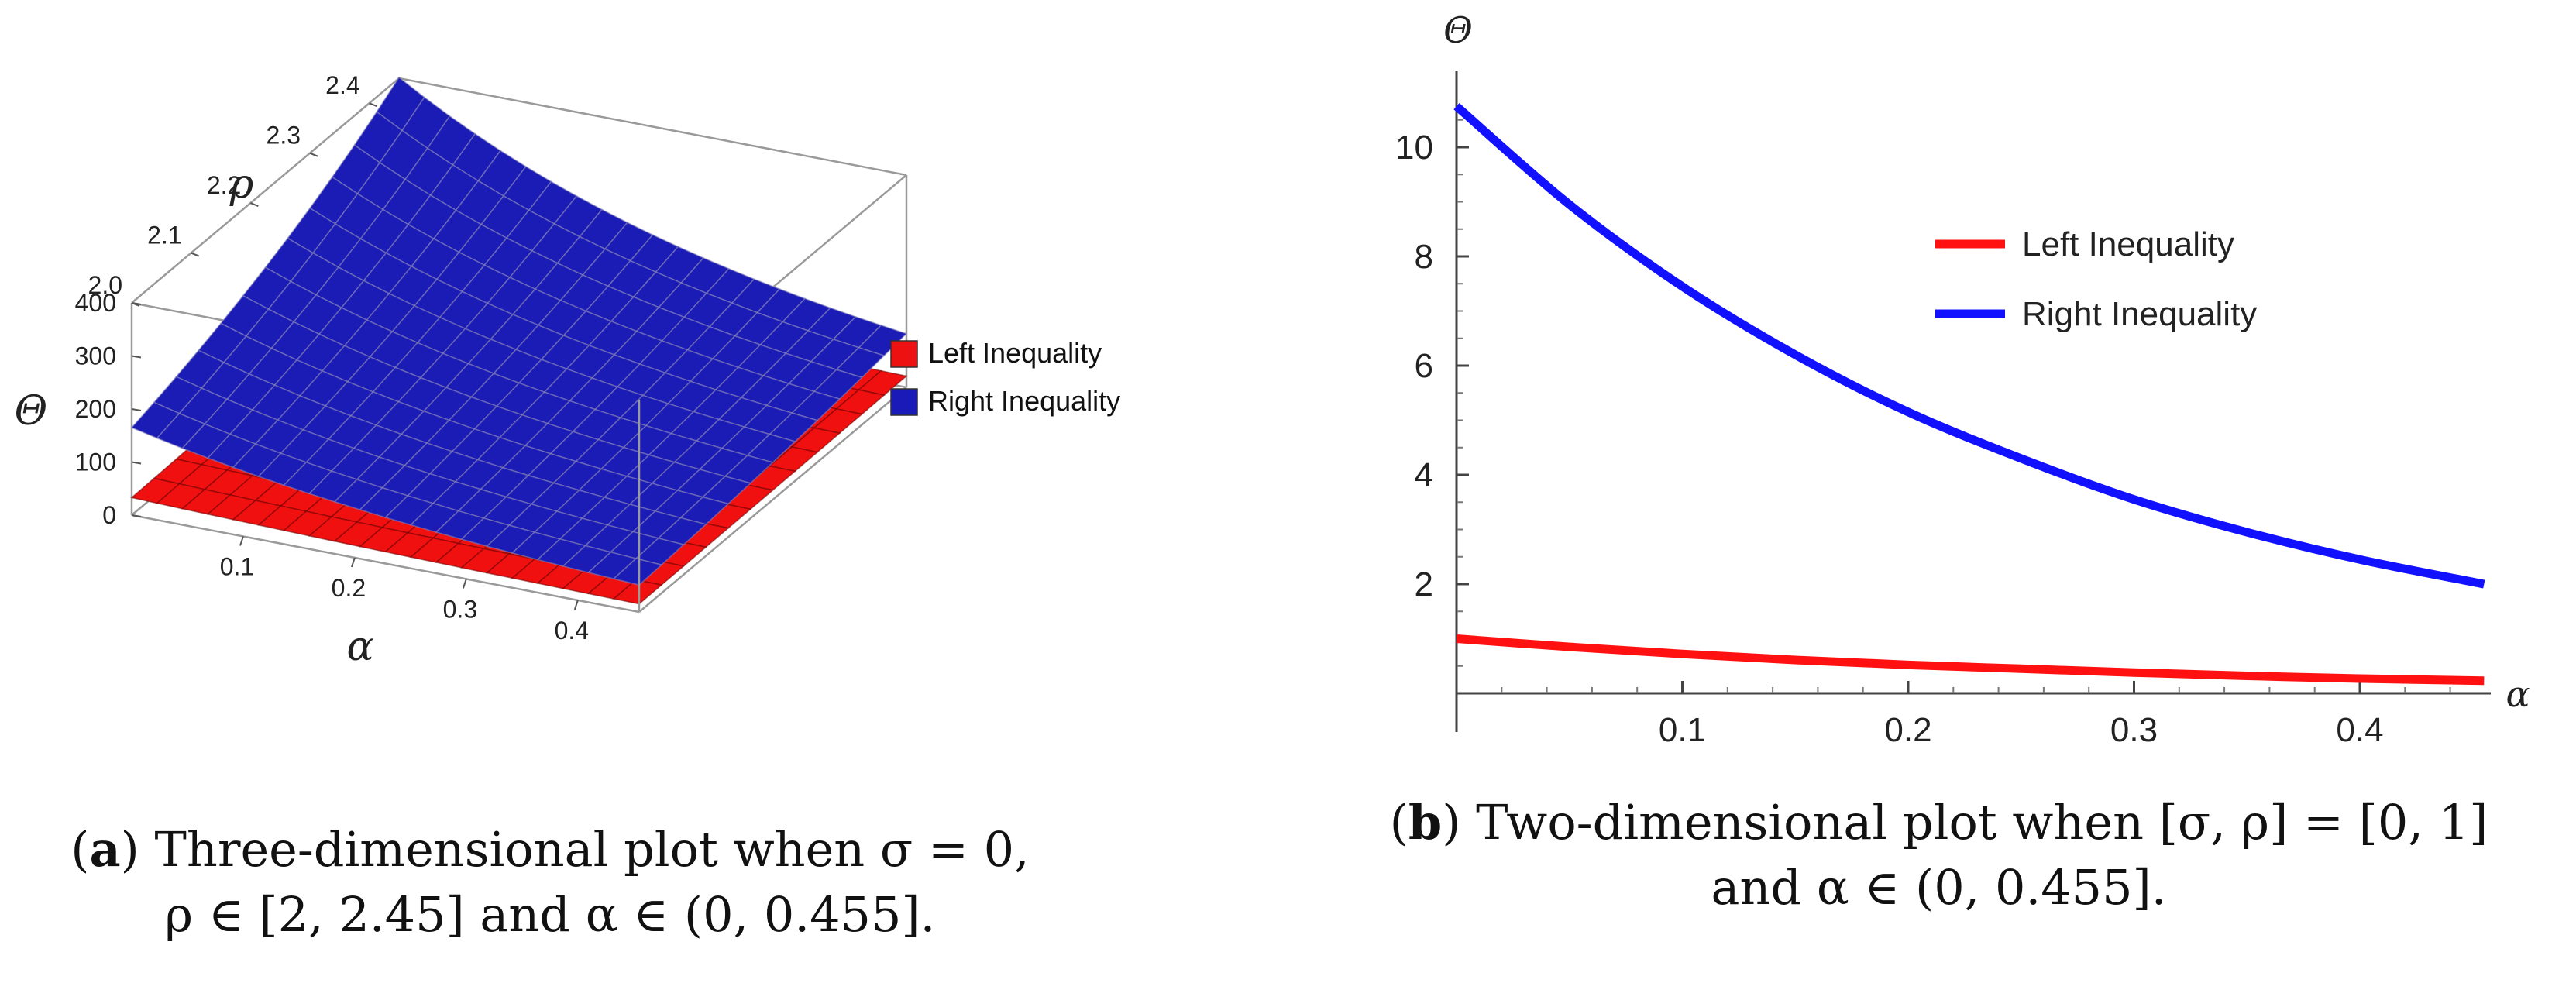 Image resolution: width=2576 pixels, height=983 pixels. What do you see at coordinates (95, 303) in the screenshot?
I see `z-tick-label: 400` at bounding box center [95, 303].